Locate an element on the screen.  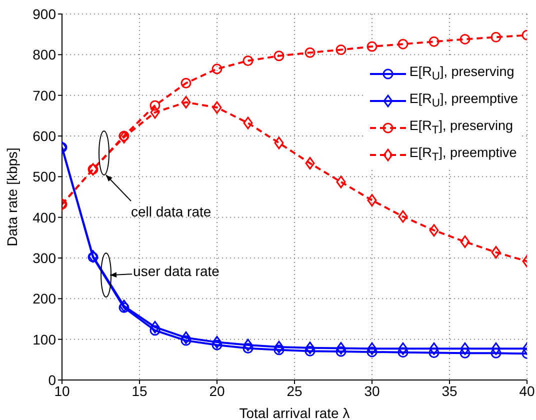
y-tick-label: 600 is located at coordinates (44, 136).